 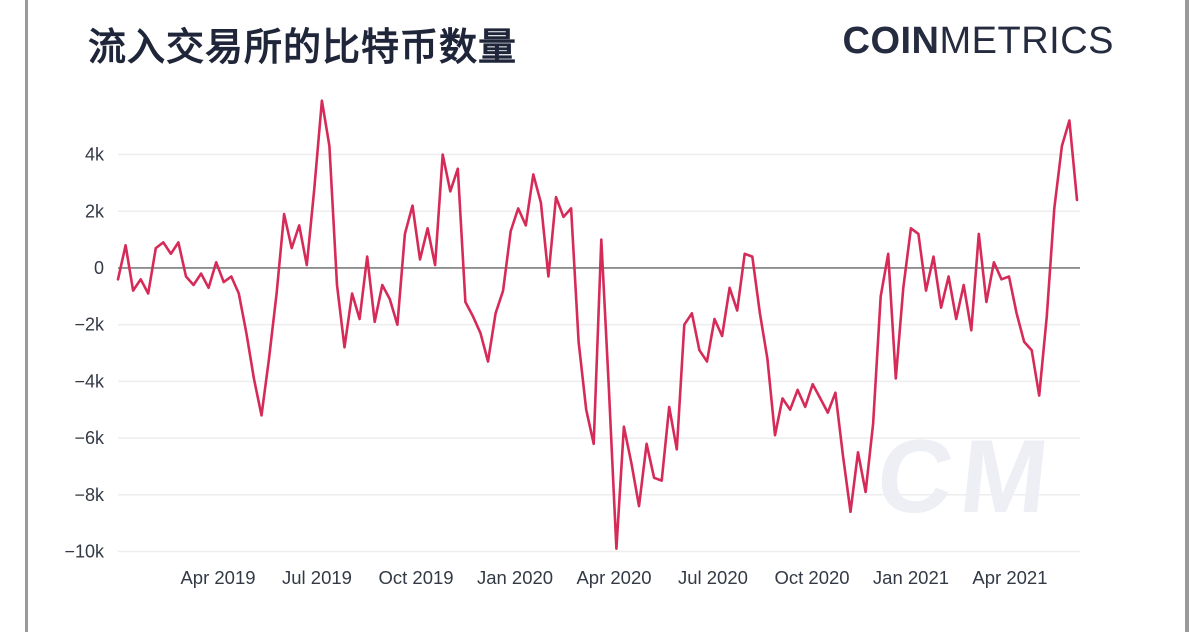 What do you see at coordinates (713, 577) in the screenshot?
I see `x-tick-label: Jul 2020` at bounding box center [713, 577].